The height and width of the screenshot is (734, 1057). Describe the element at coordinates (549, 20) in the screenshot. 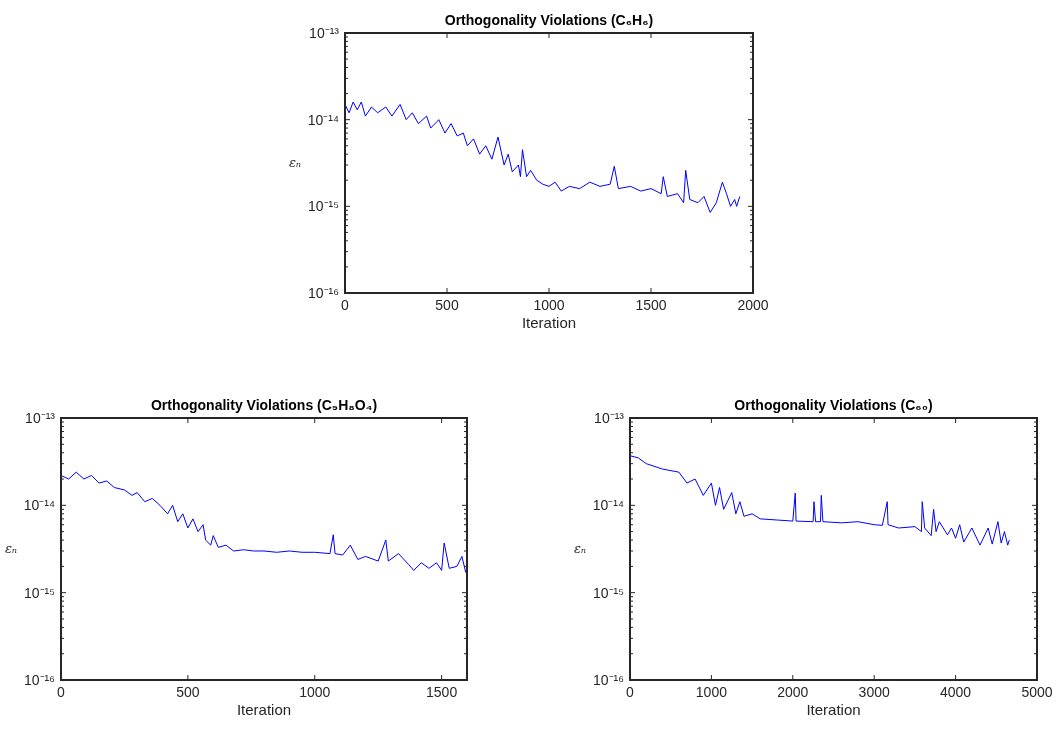

I see `chart-title: Orthogonality Violations (C₆H₆)` at that location.